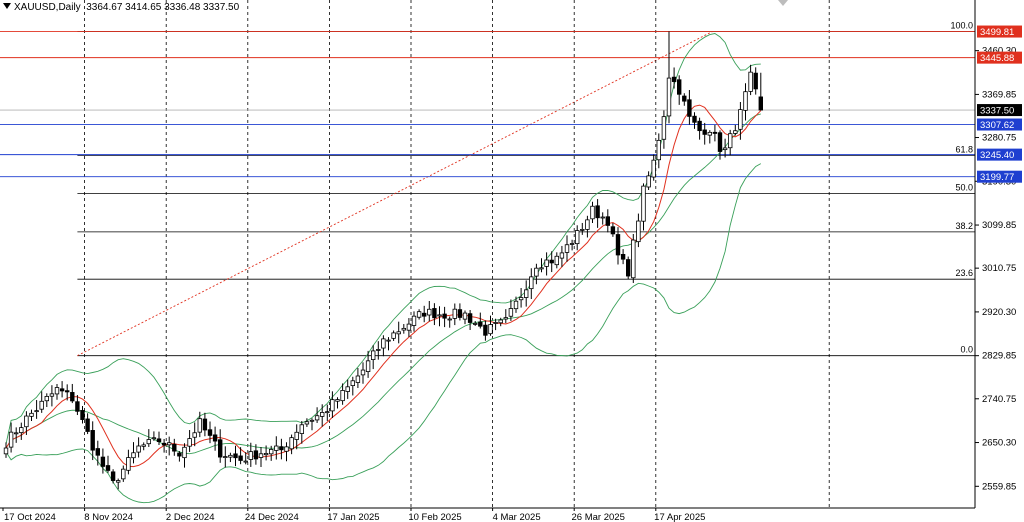  I want to click on price-tick-label: 3369.85, so click(999, 94).